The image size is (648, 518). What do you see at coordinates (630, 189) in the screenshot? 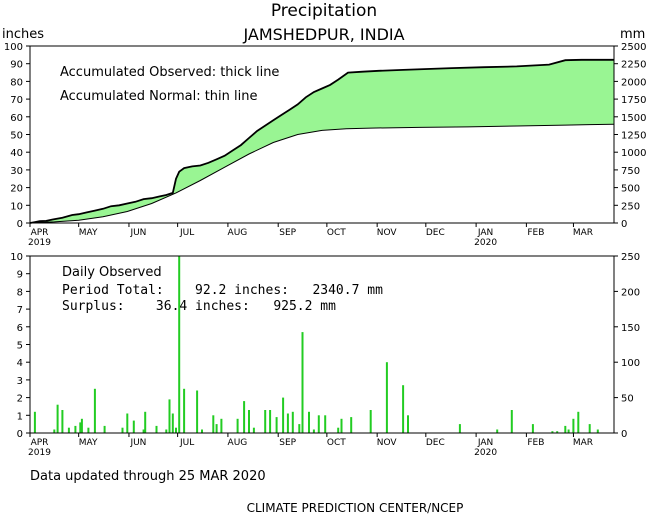
I see `accum-right-tick-label: 500` at bounding box center [630, 189].